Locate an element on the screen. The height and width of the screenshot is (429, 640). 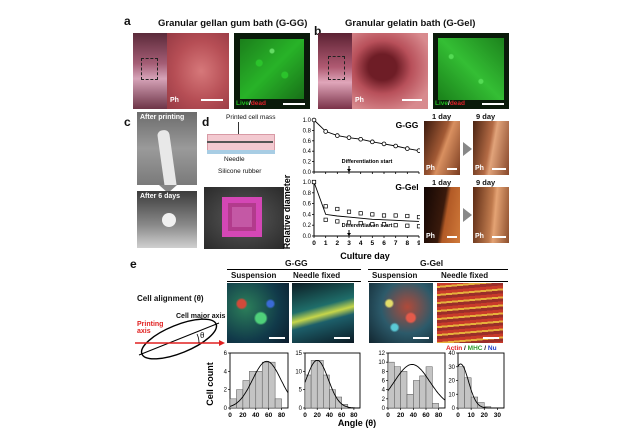
zoom-box is located at coordinates (149, 69).